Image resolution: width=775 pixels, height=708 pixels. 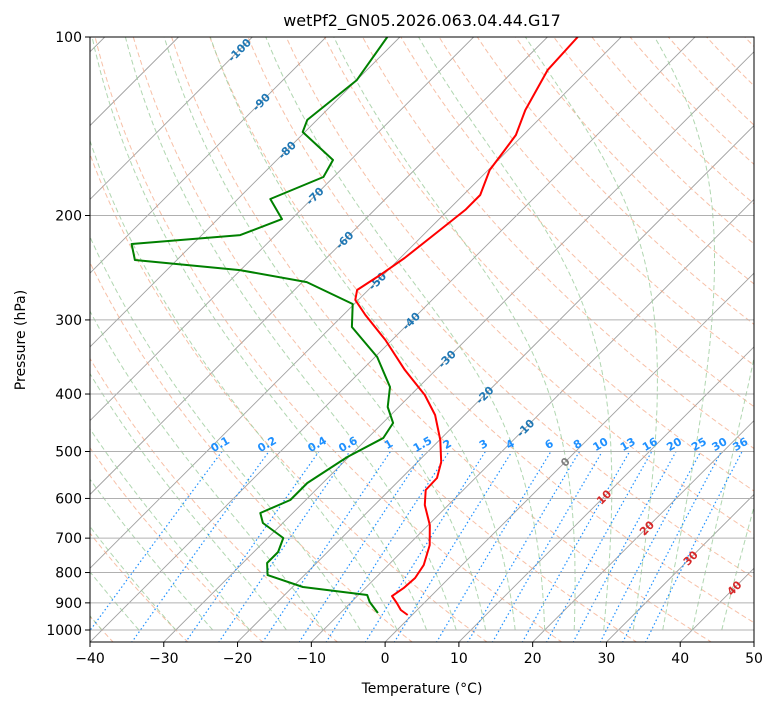 I want to click on y-axis: 100 200 300 400 500 600 700 800 900 1000, so click(x=68, y=334).